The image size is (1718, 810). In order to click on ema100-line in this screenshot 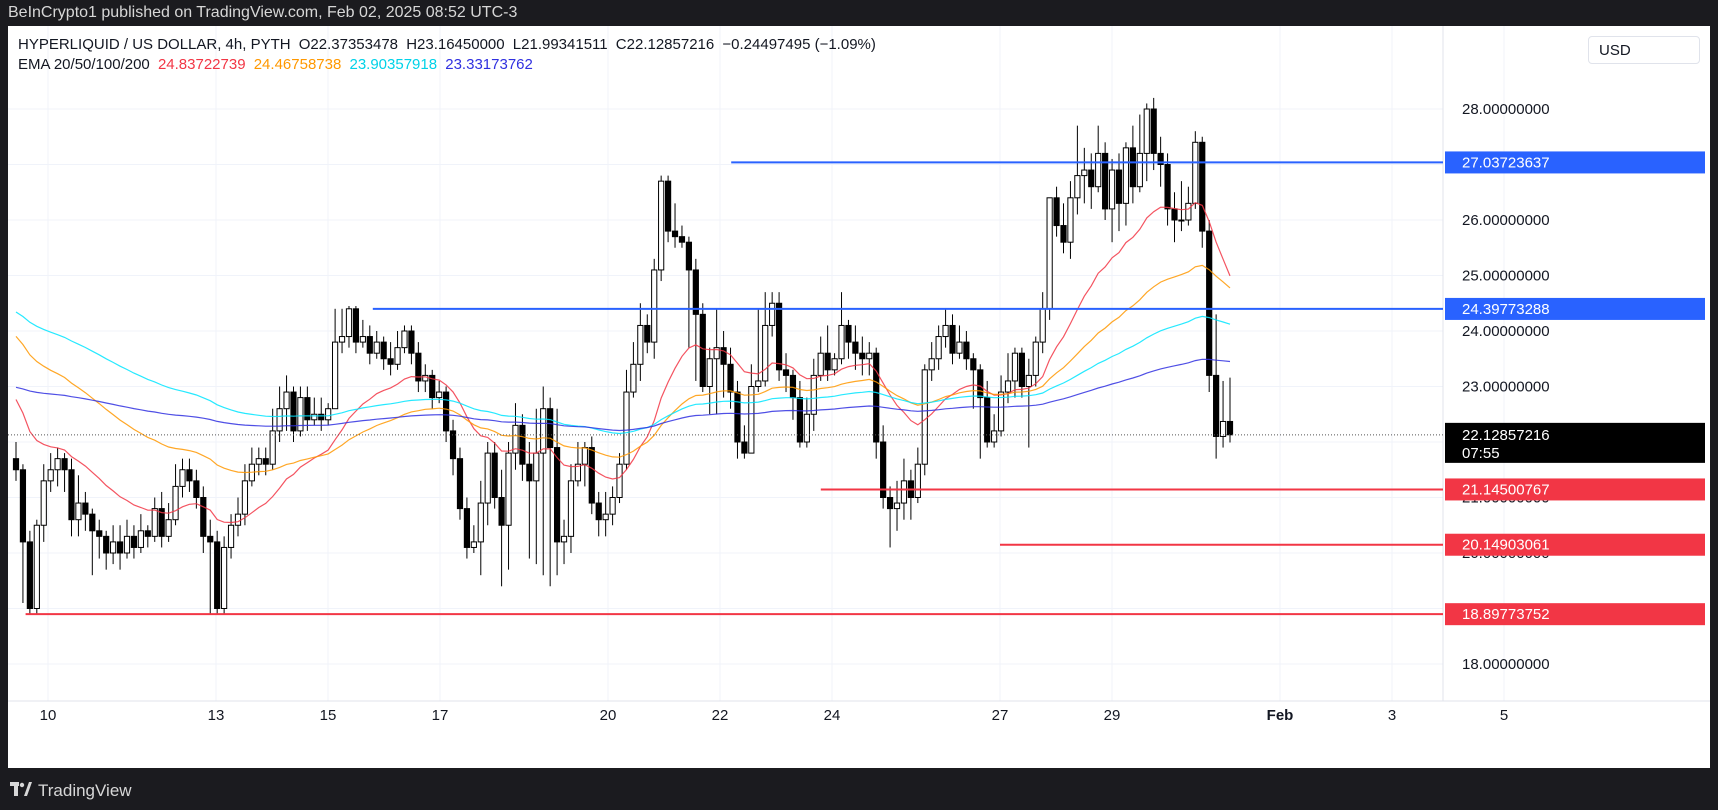, I will do `click(623, 373)`.